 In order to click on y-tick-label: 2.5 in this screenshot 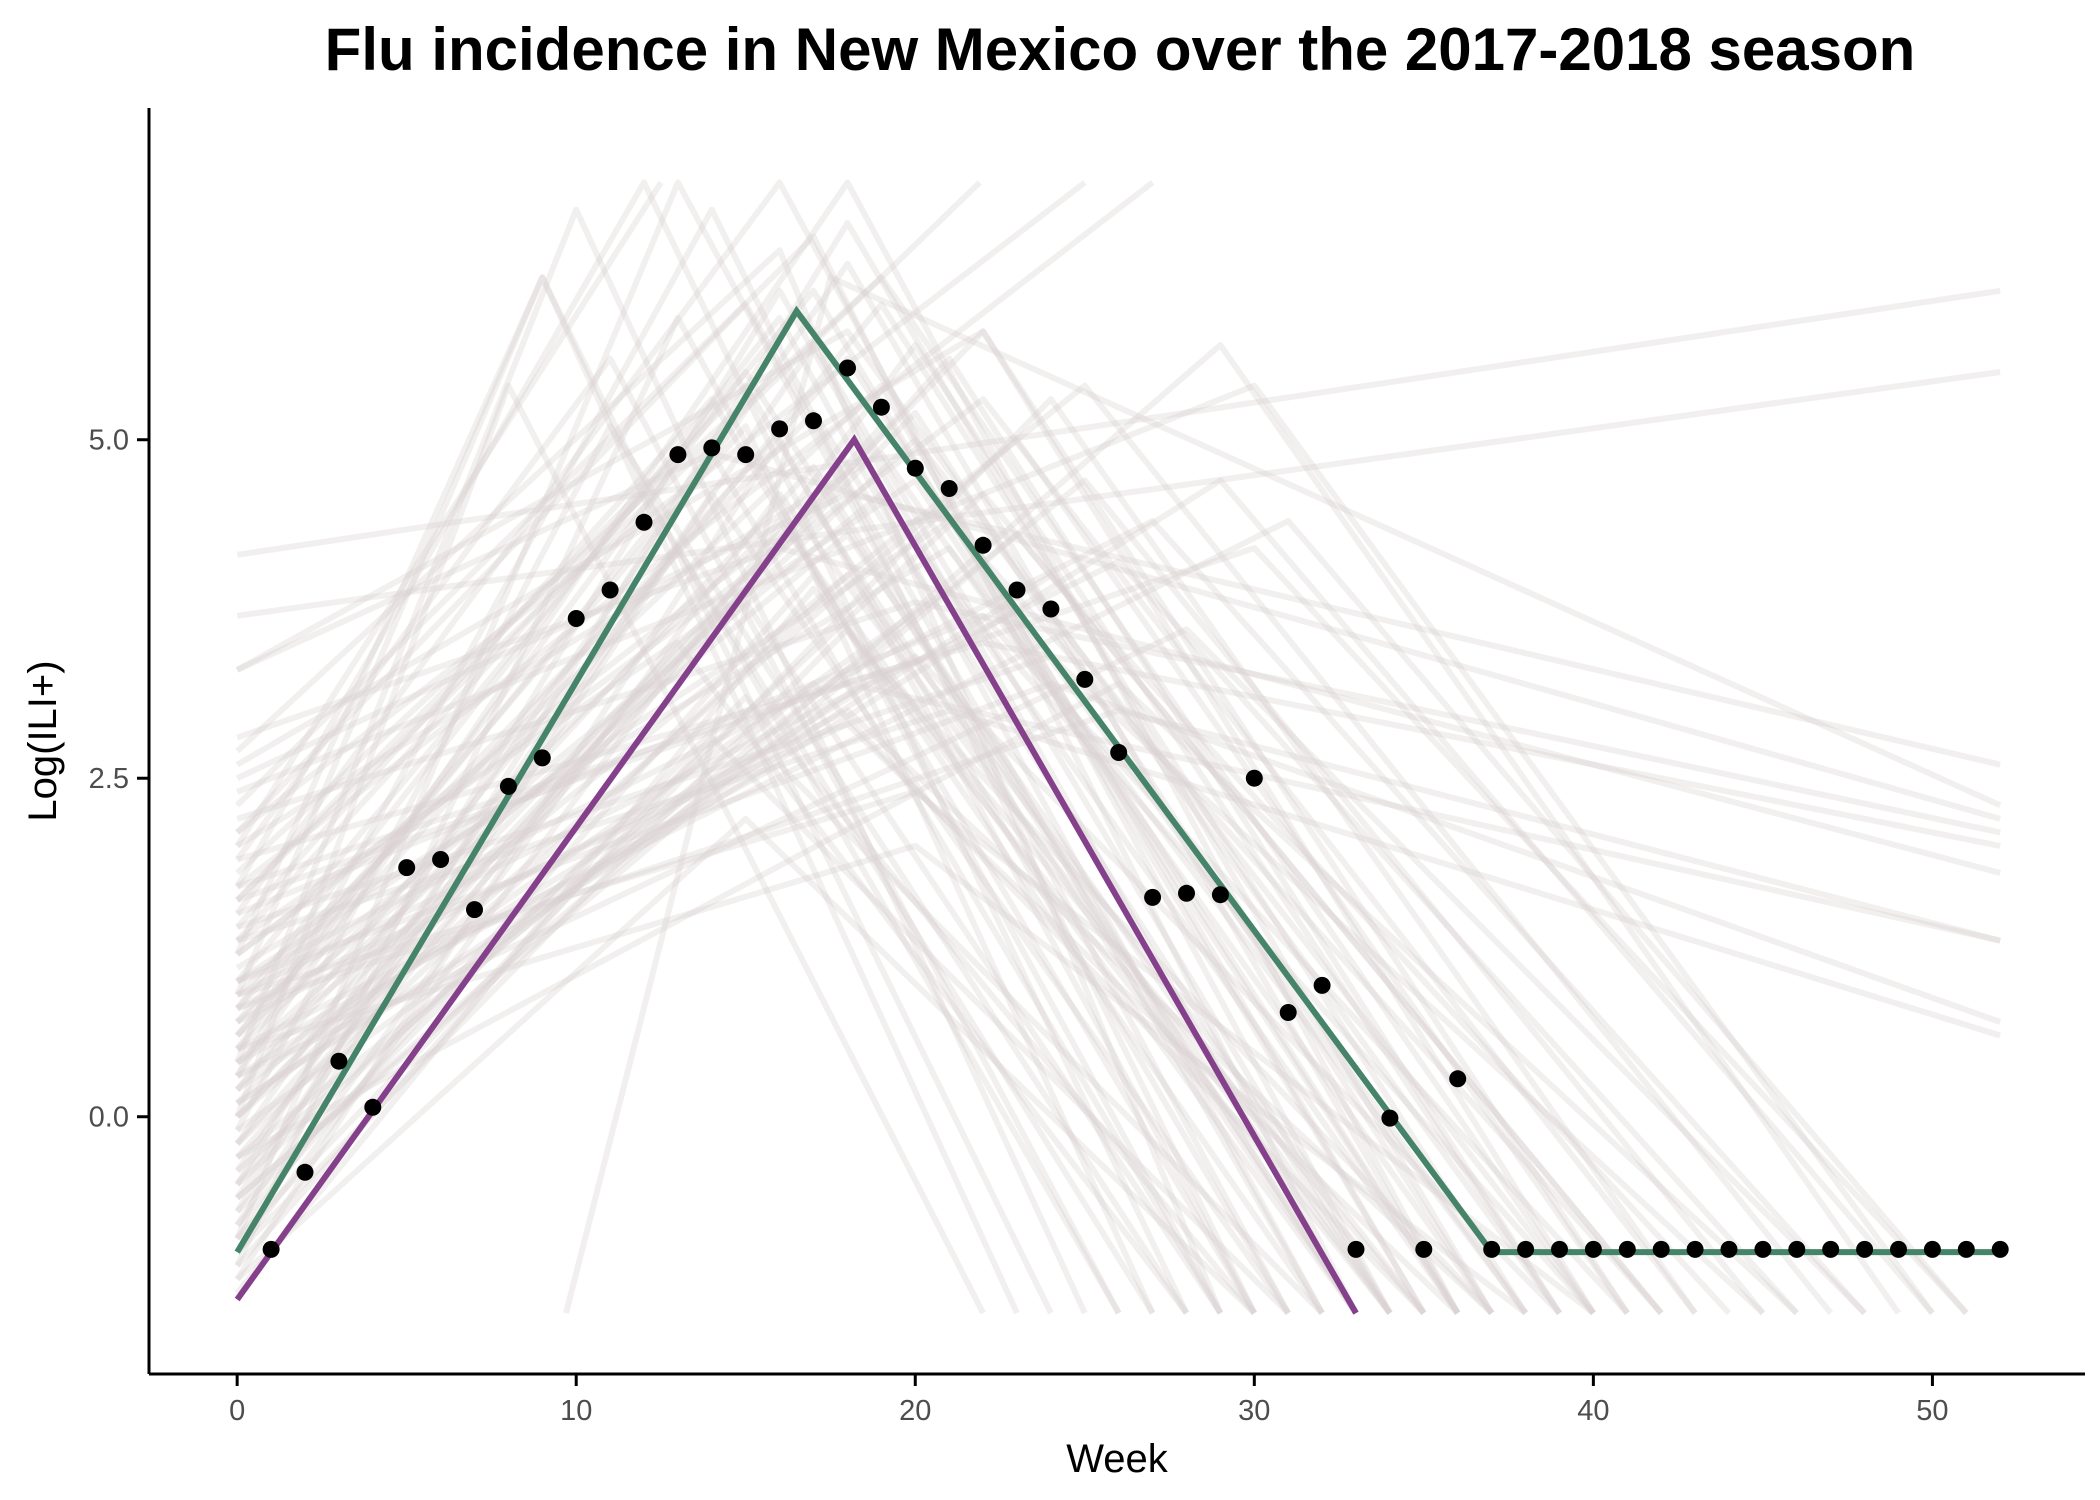, I will do `click(109, 779)`.